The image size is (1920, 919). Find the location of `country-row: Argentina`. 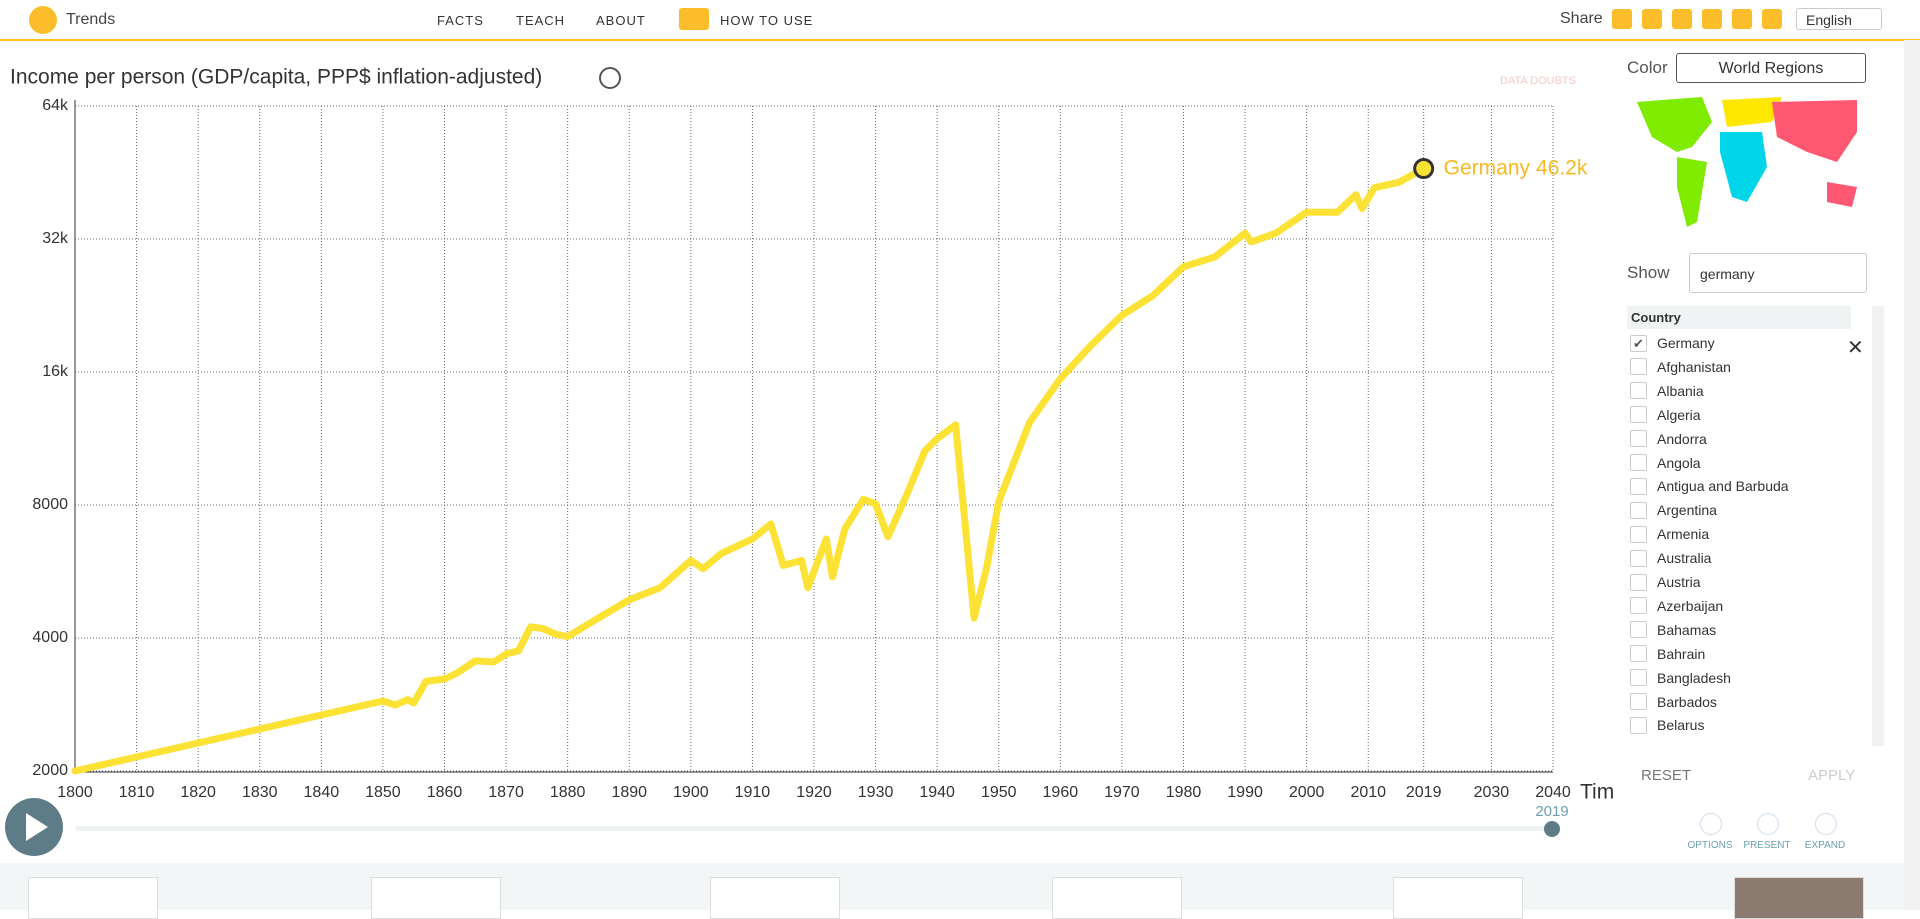

country-row: Argentina is located at coordinates (1673, 510).